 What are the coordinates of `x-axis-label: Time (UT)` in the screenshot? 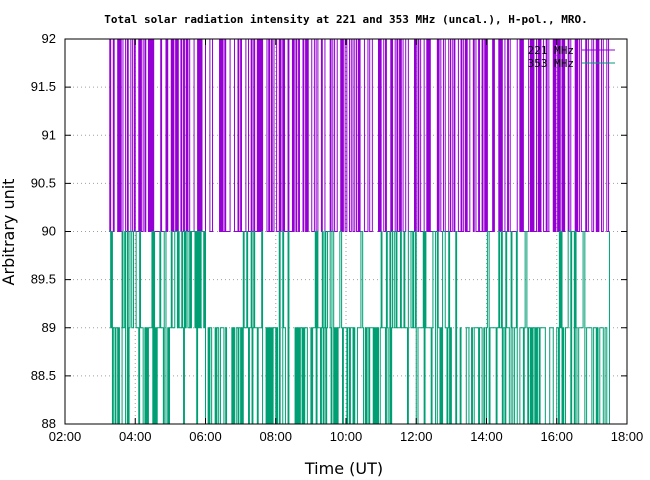 It's located at (343, 468).